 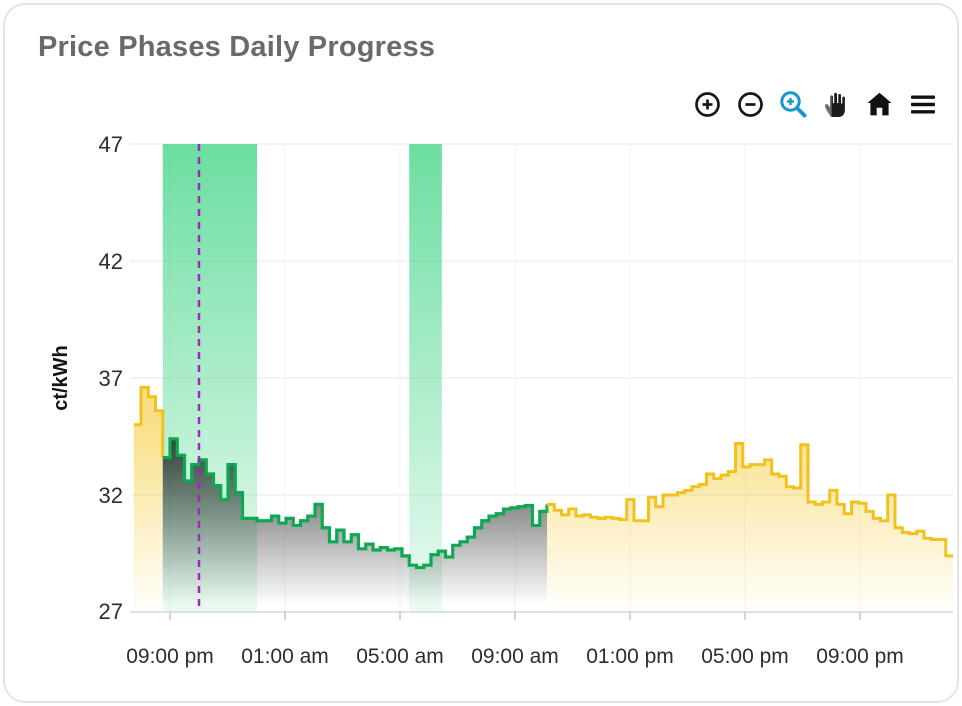 I want to click on y-tick-label: 37, so click(x=111, y=378).